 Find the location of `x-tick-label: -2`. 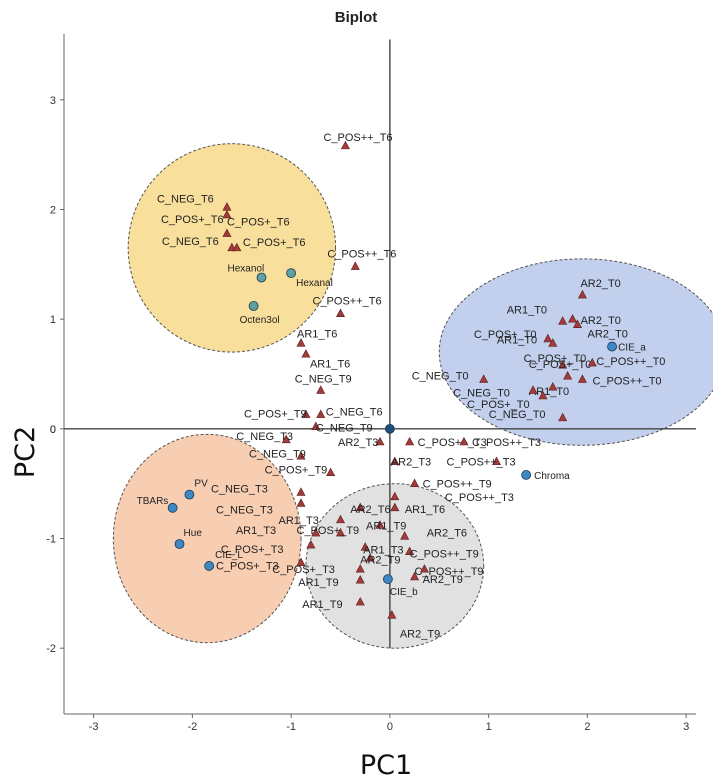

x-tick-label: -2 is located at coordinates (192, 727).